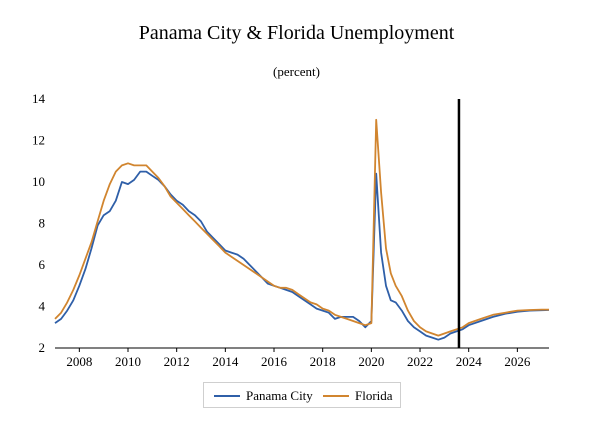 This screenshot has width=593, height=436. What do you see at coordinates (302, 349) in the screenshot?
I see `axes` at bounding box center [302, 349].